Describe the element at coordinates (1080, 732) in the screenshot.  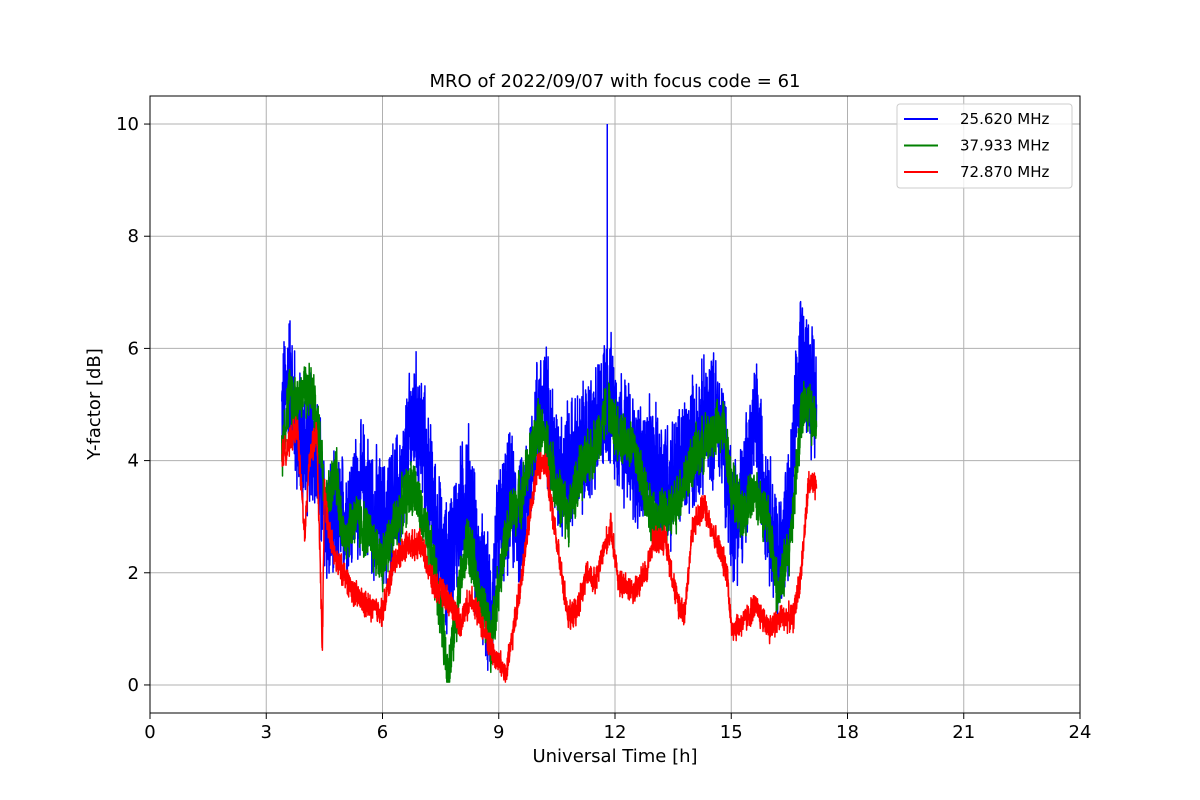
I see `x-tick-label: 24` at that location.